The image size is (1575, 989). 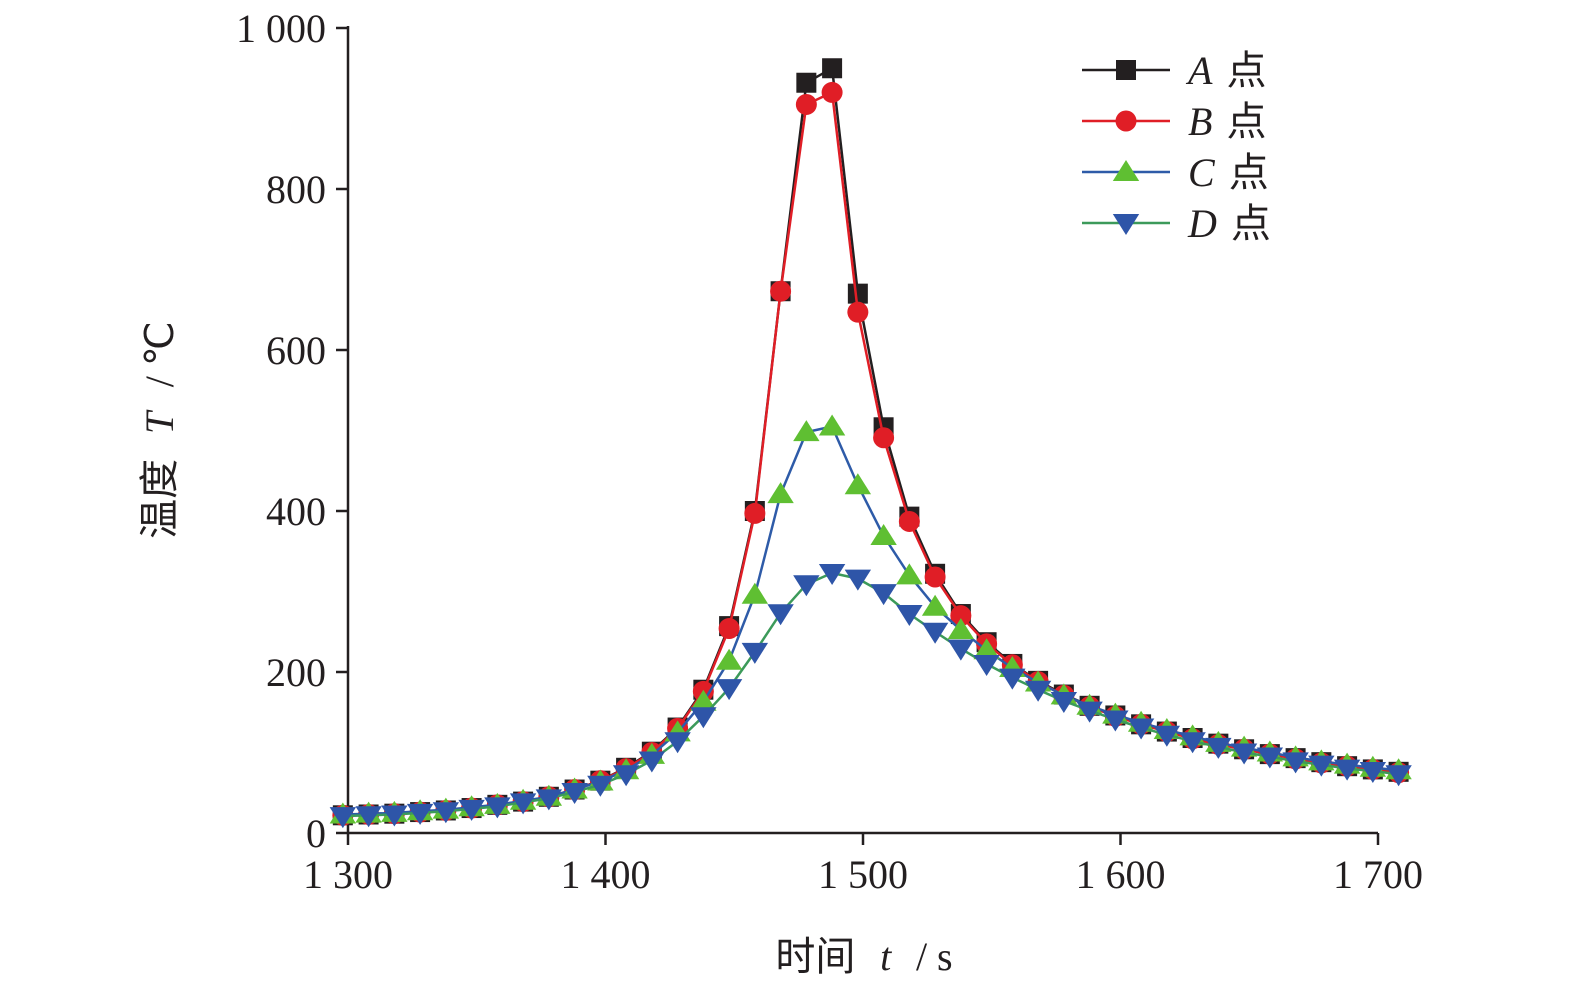 I want to click on y-tick-label: 0, so click(x=316, y=833).